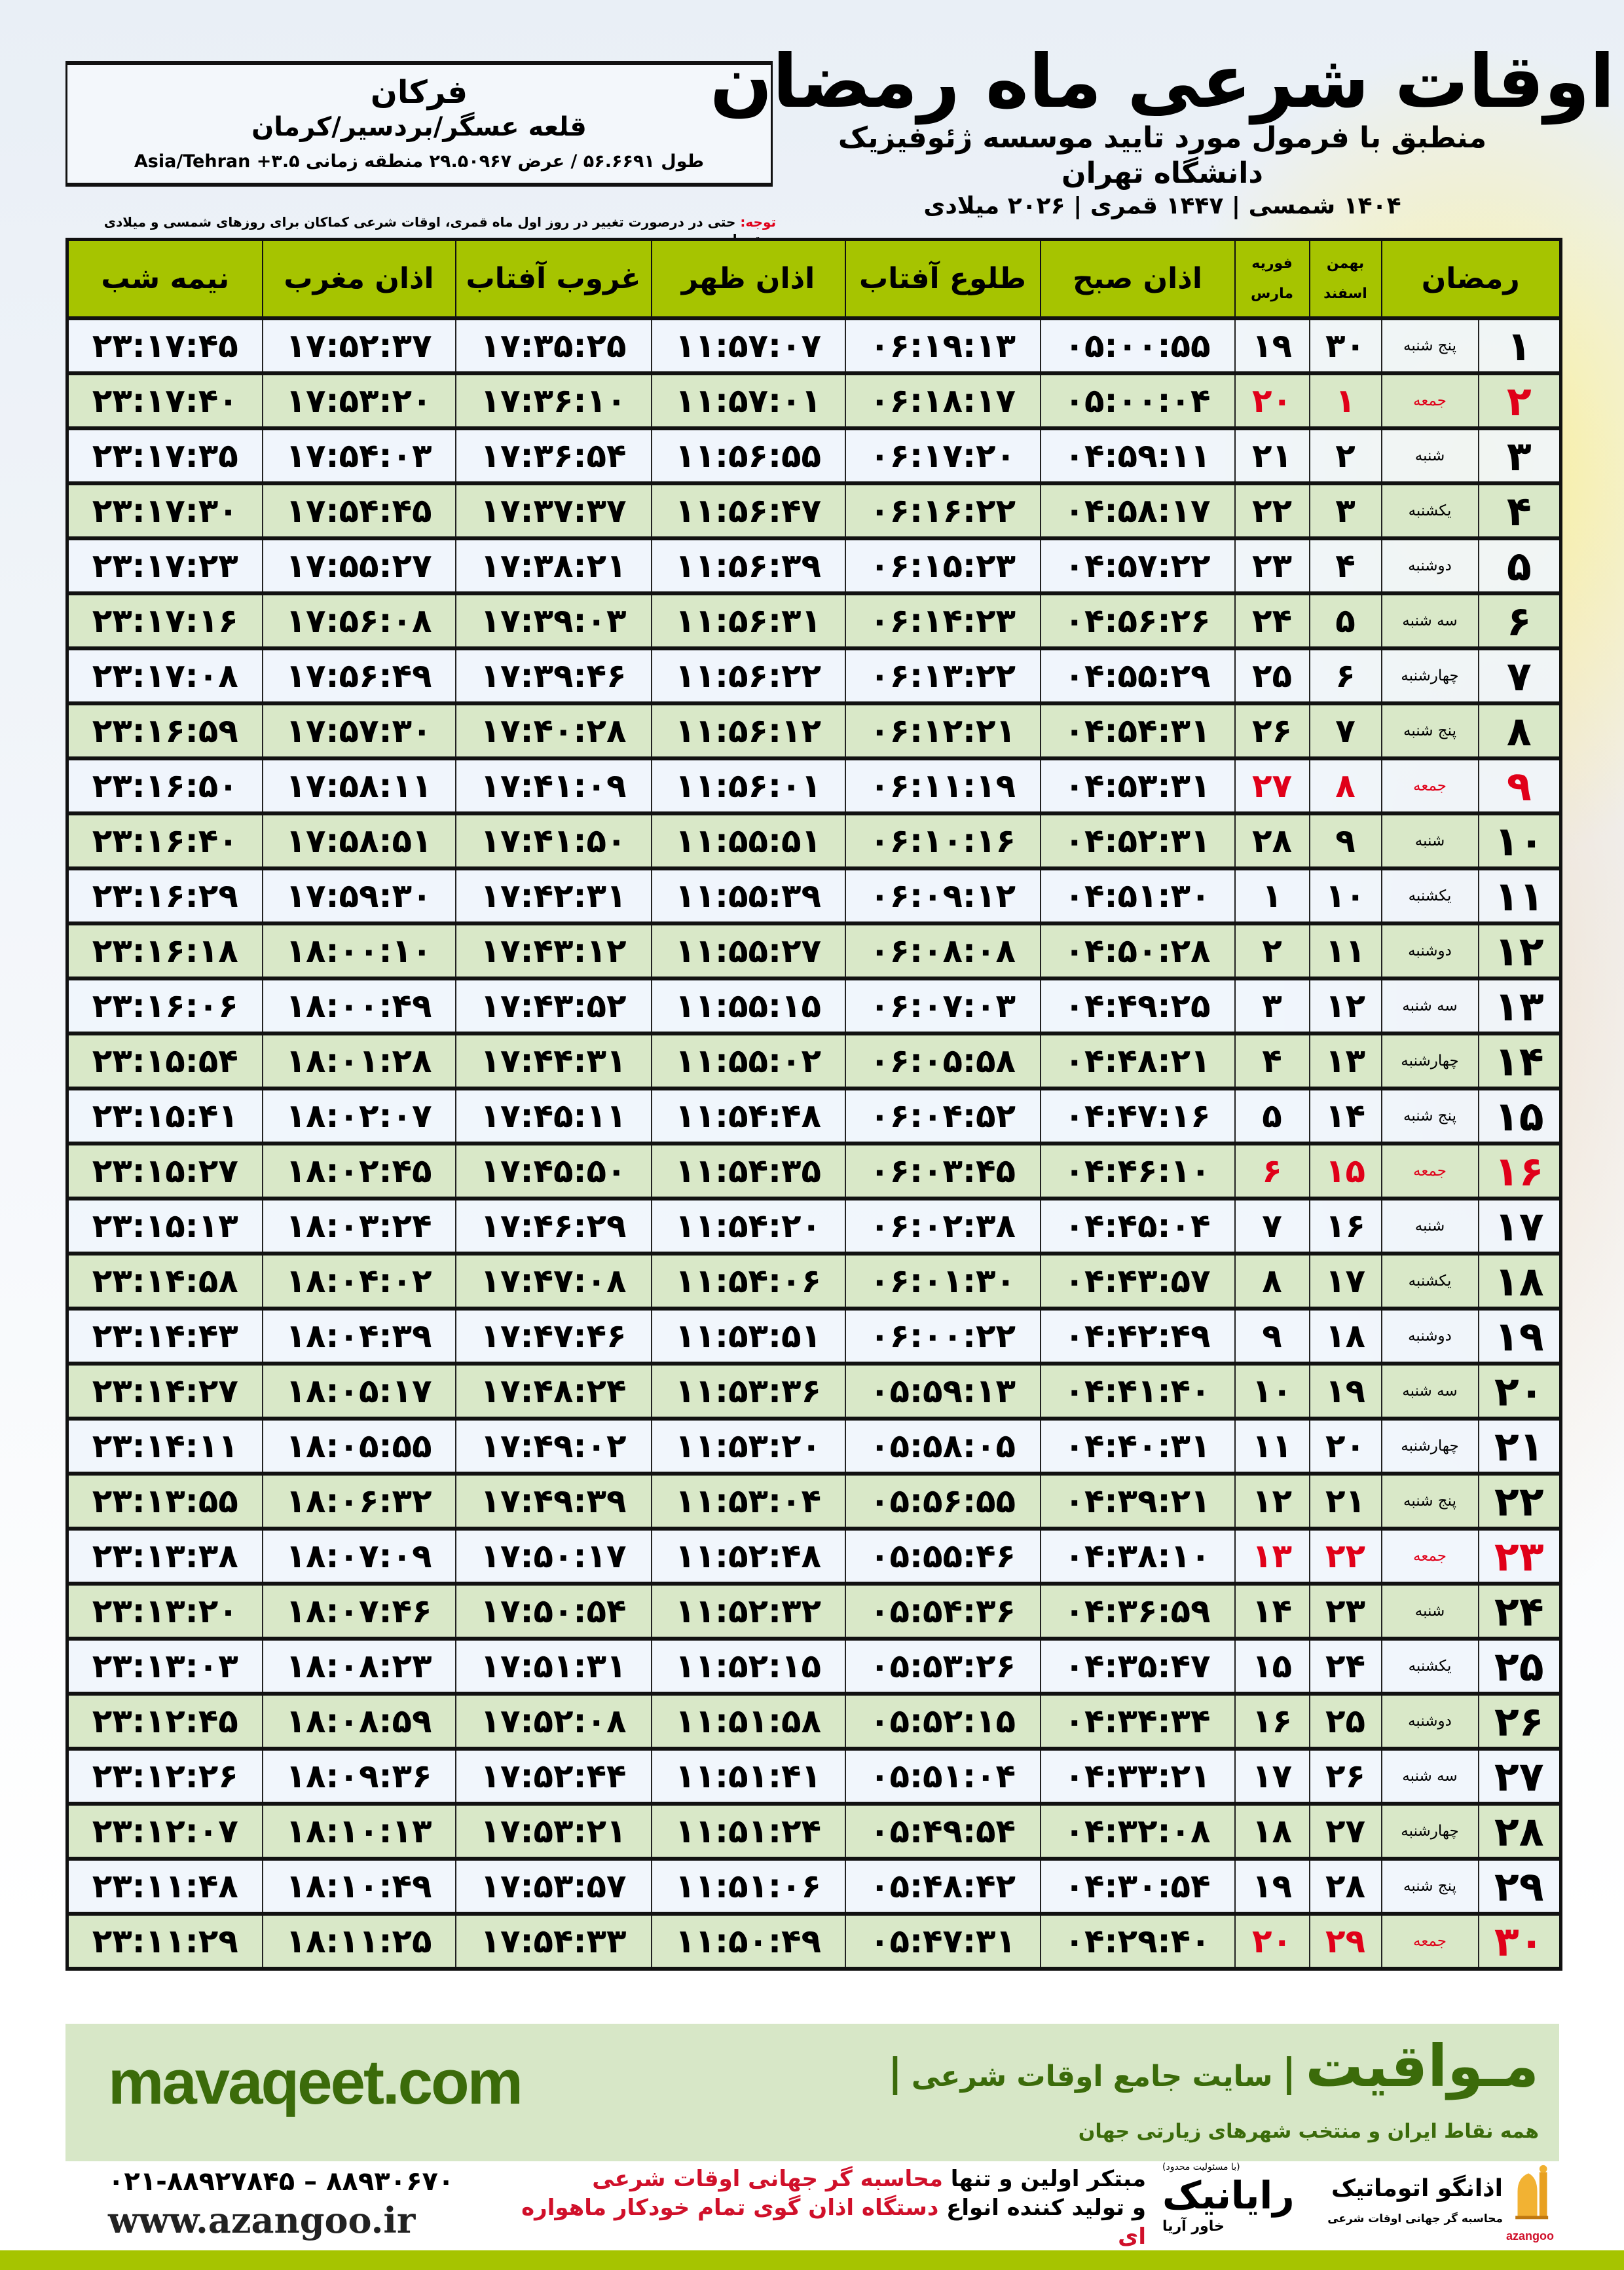 The image size is (1624, 2270). Describe the element at coordinates (262, 2220) in the screenshot. I see `azangoo-url: www.azangoo.ir` at that location.